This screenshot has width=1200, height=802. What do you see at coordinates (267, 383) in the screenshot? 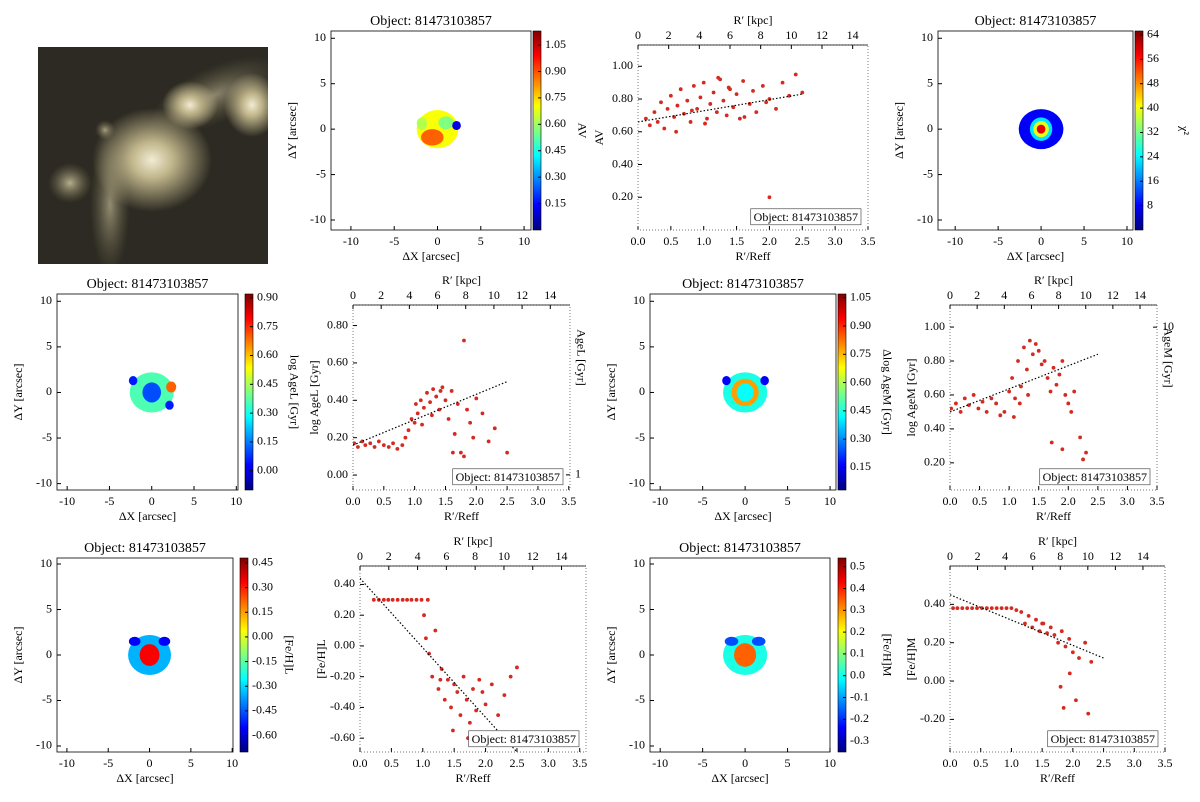
I see `colorbar-tick-label: 0.45` at bounding box center [267, 383].